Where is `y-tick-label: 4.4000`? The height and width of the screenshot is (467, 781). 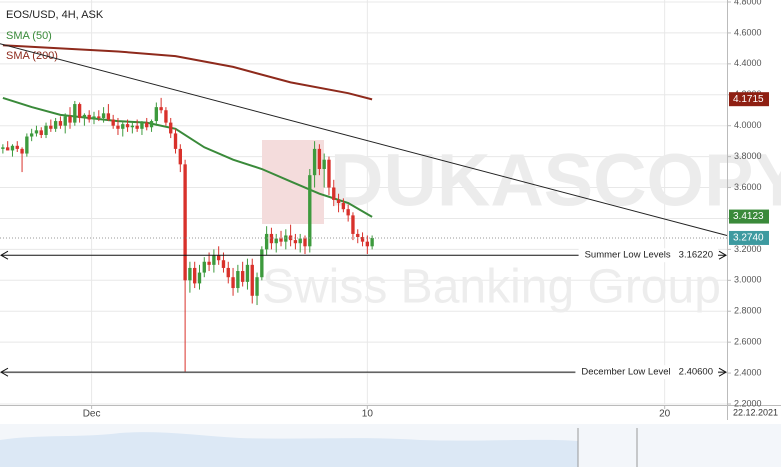
y-tick-label: 4.4000 is located at coordinates (748, 63).